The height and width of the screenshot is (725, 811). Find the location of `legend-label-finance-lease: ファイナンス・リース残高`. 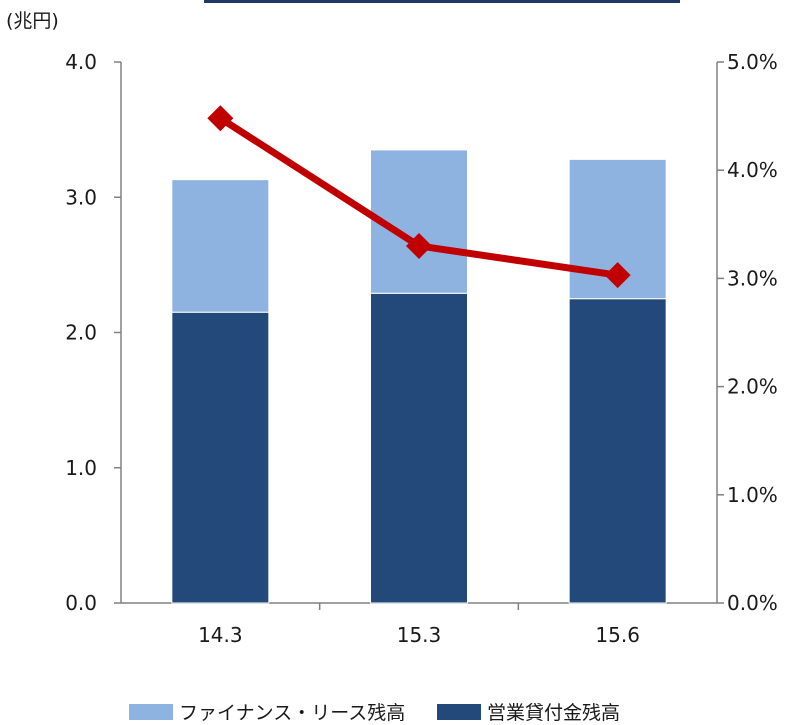

legend-label-finance-lease: ファイナンス・リース残高 is located at coordinates (292, 713).